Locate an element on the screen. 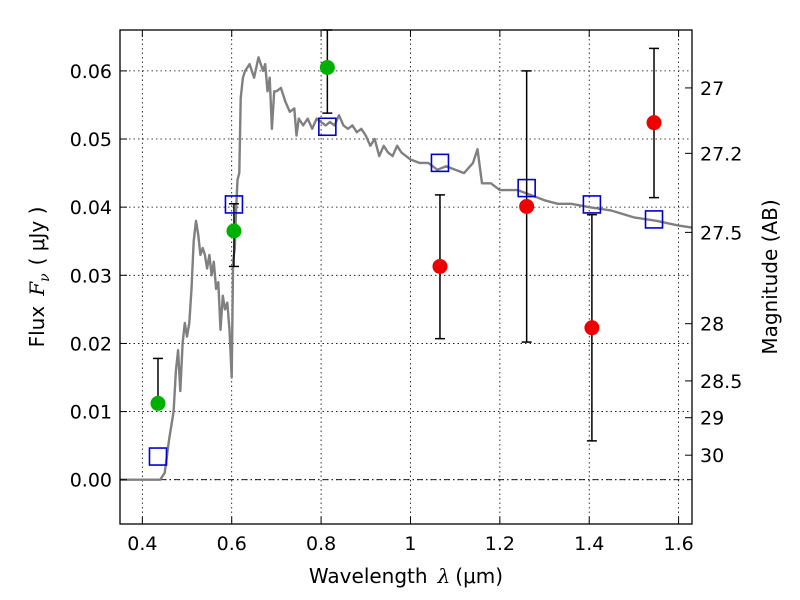 The width and height of the screenshot is (800, 600). x-axis-label-symbol: λ is located at coordinates (444, 576).